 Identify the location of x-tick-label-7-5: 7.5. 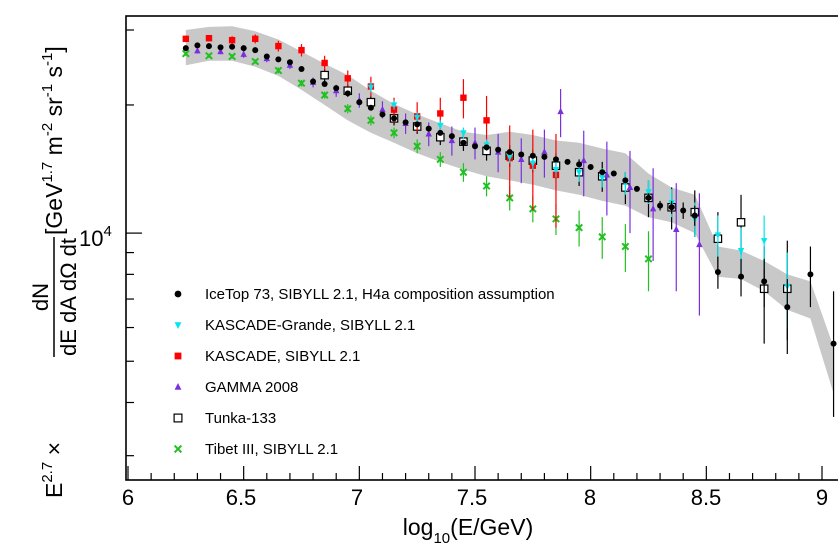
(472, 497).